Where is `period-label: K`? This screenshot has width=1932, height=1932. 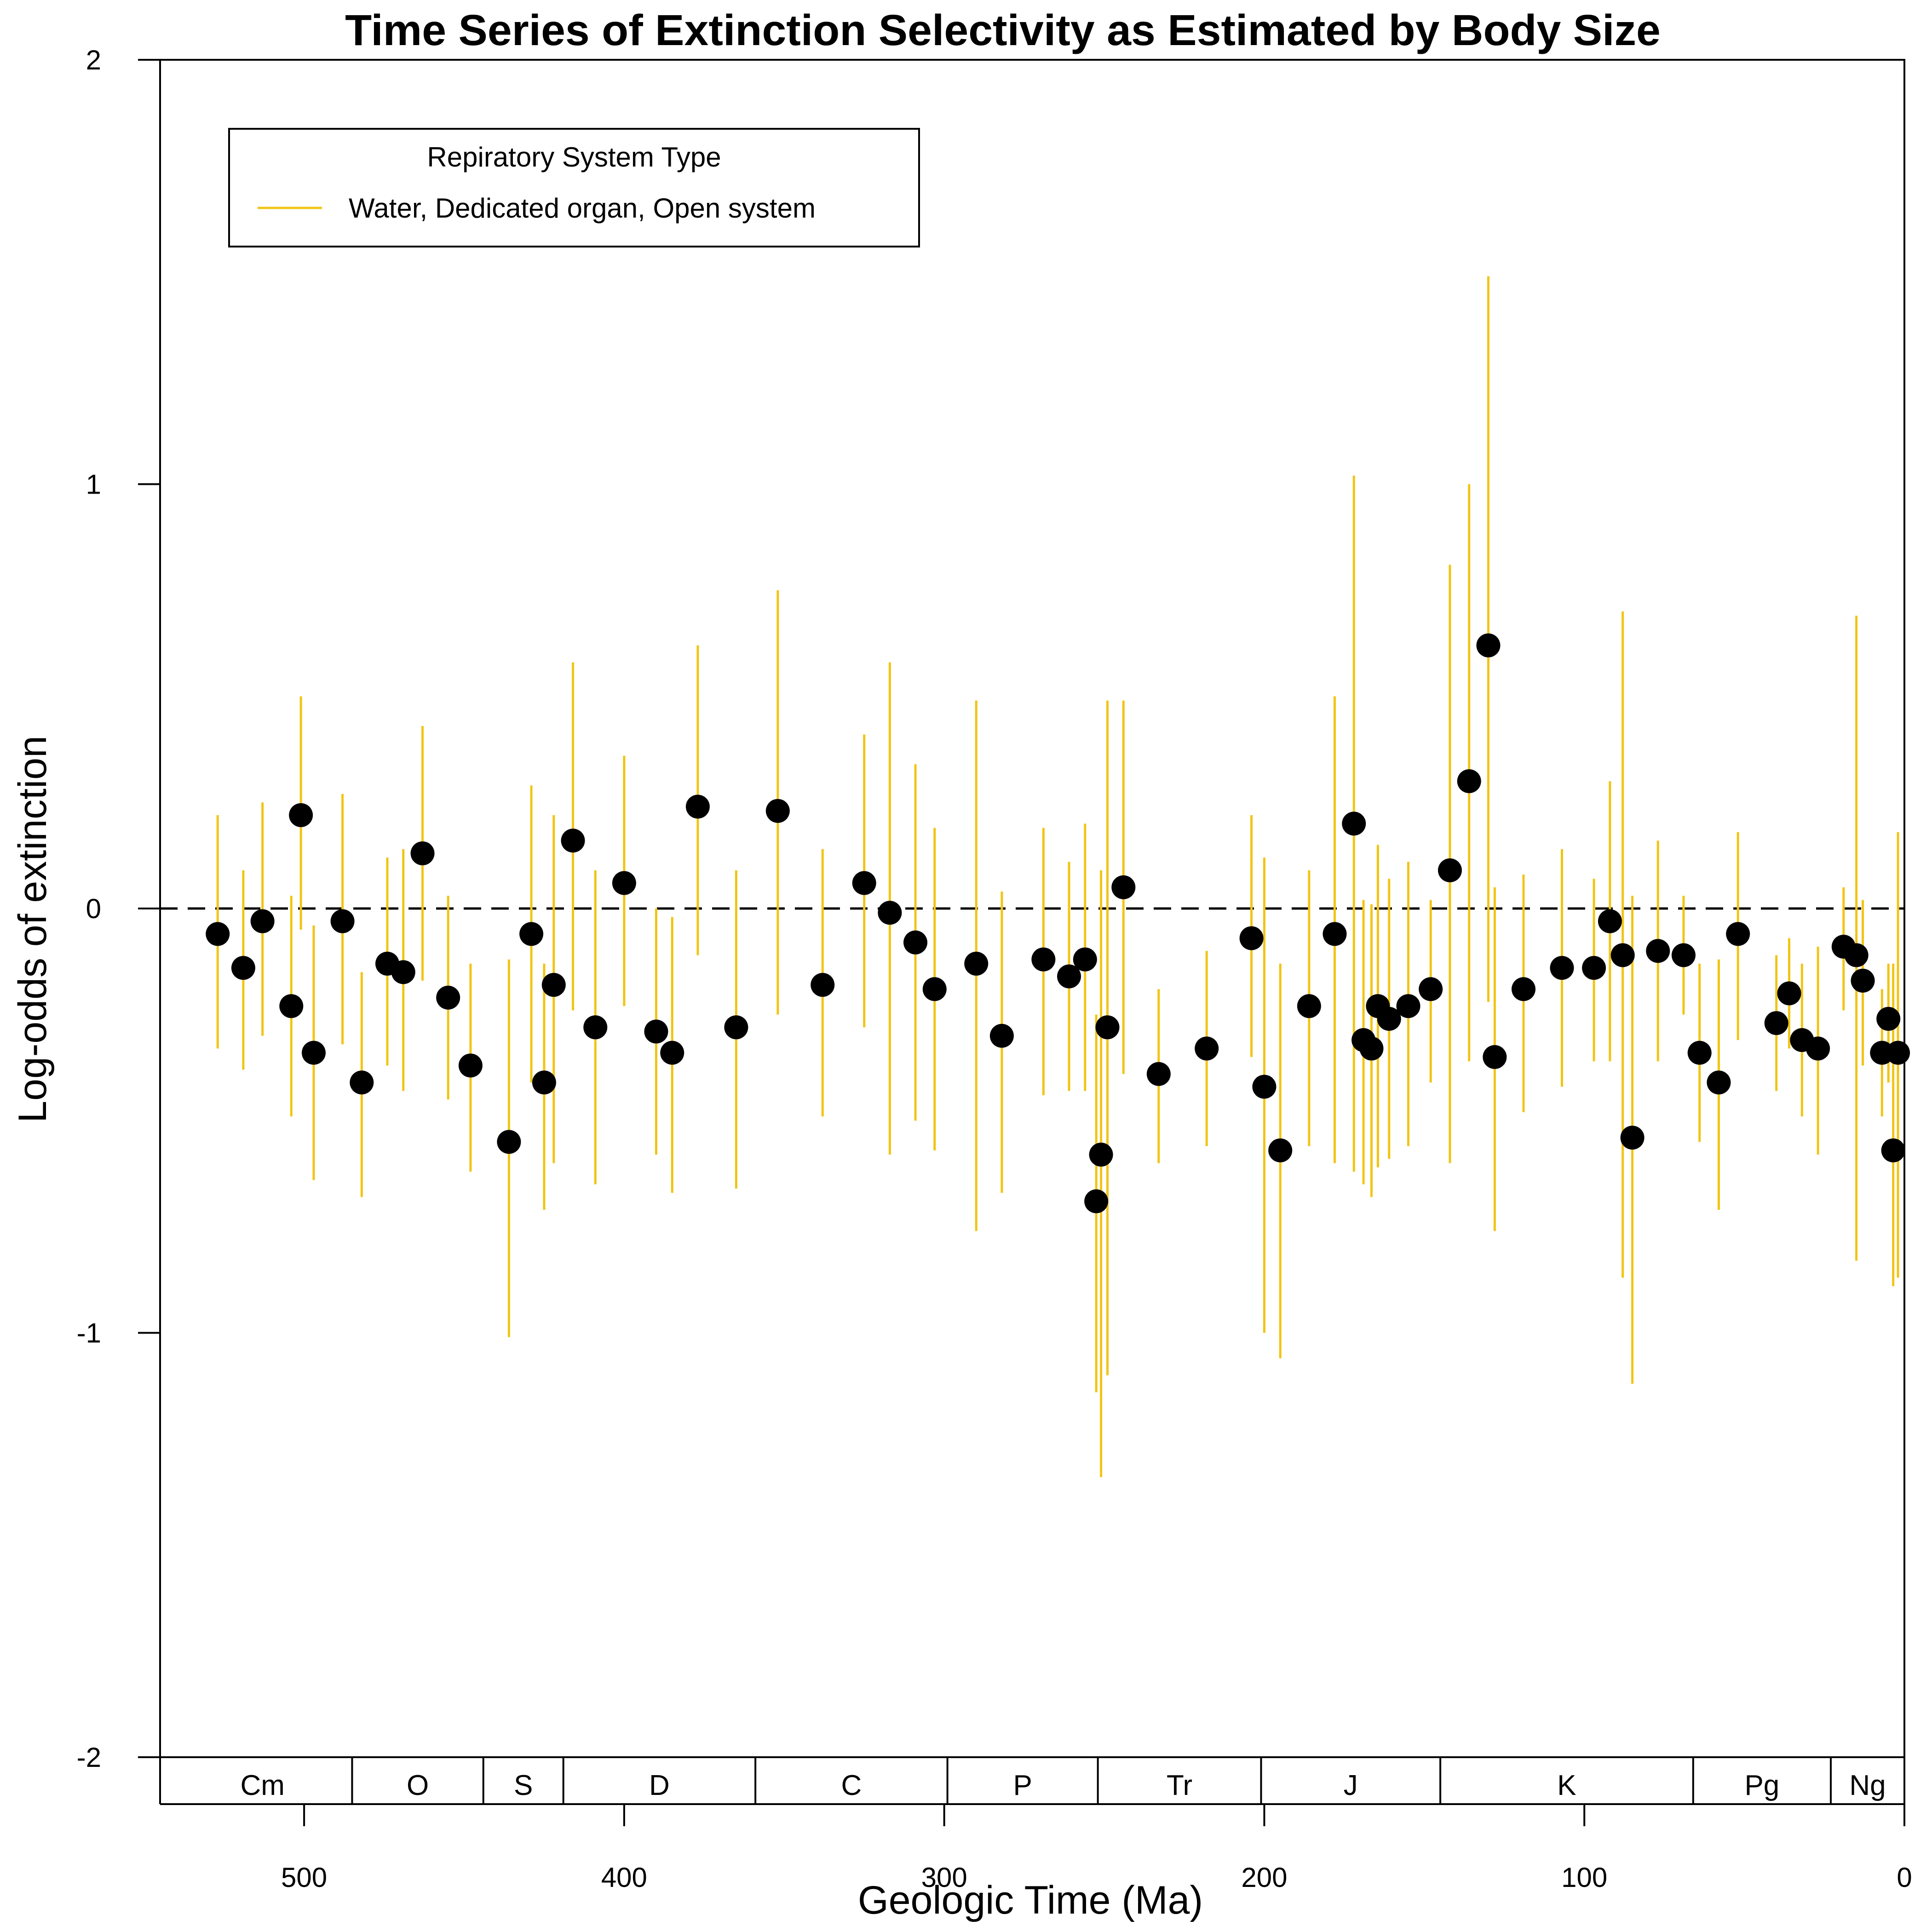
period-label: K is located at coordinates (1566, 1785).